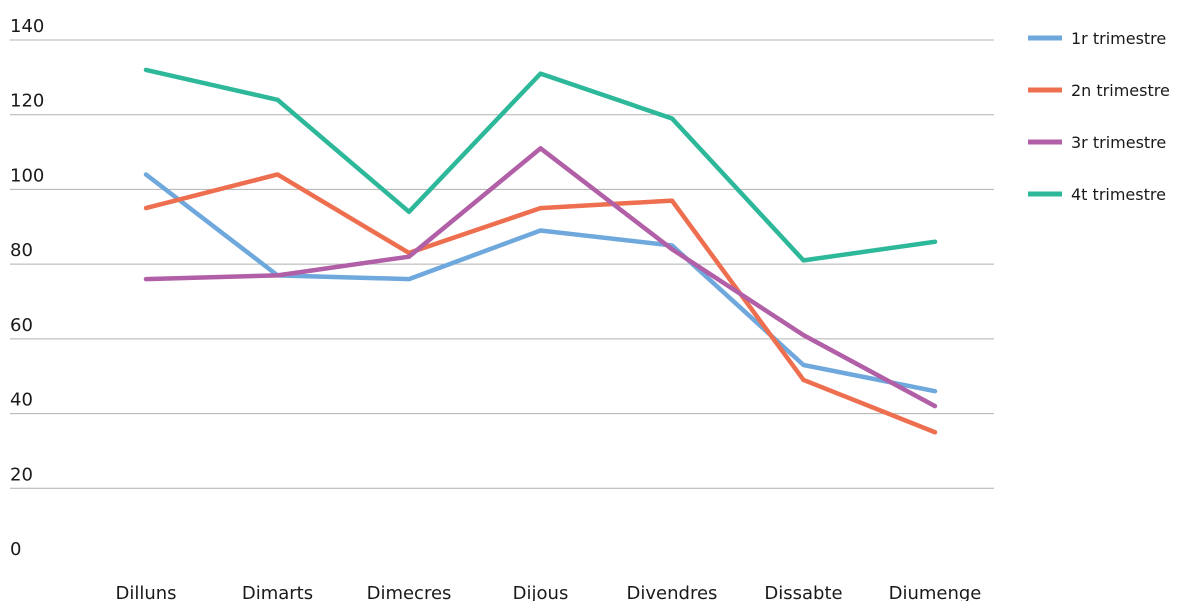  What do you see at coordinates (277, 592) in the screenshot?
I see `x-category-label-dimarts: Dimarts` at bounding box center [277, 592].